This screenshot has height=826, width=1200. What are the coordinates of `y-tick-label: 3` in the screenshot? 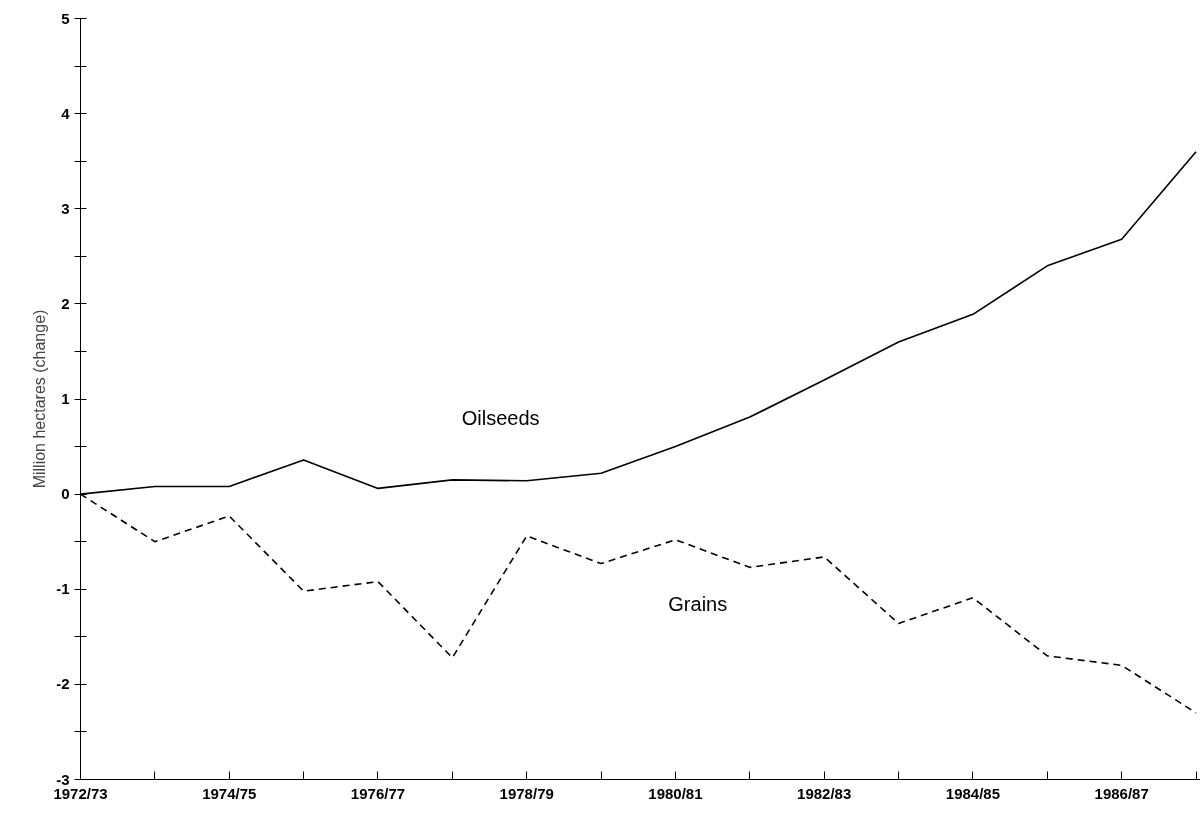 It's located at (65, 208).